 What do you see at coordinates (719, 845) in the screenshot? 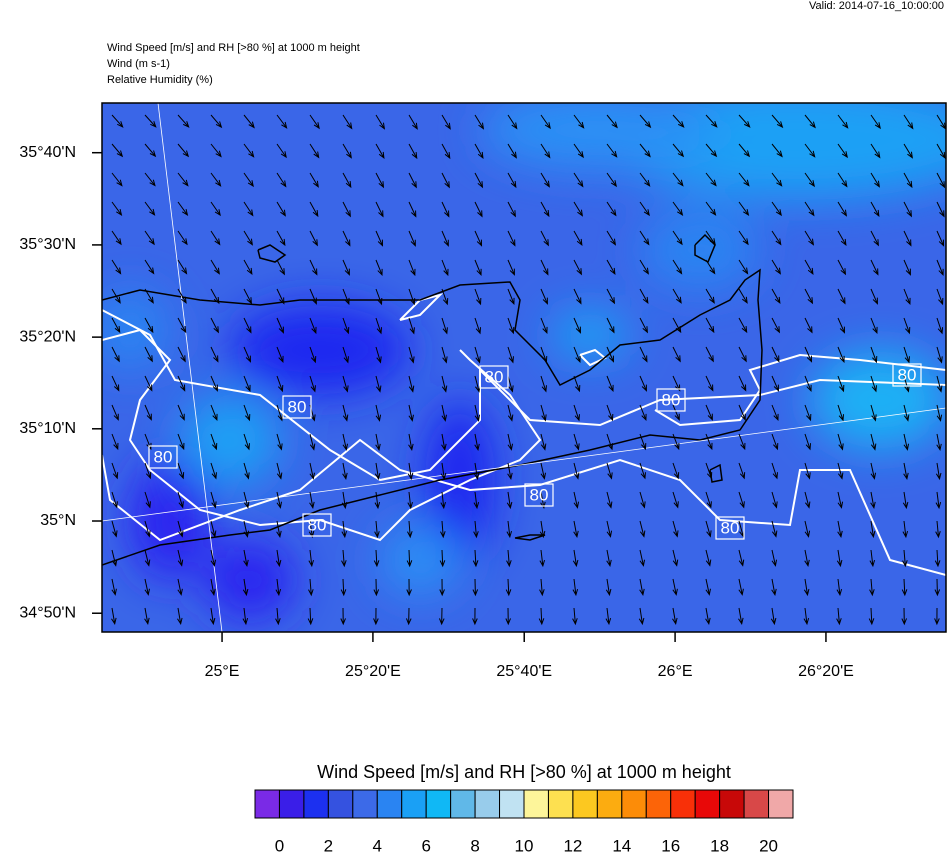
I see `colorbar-tick-label: 18` at bounding box center [719, 845].